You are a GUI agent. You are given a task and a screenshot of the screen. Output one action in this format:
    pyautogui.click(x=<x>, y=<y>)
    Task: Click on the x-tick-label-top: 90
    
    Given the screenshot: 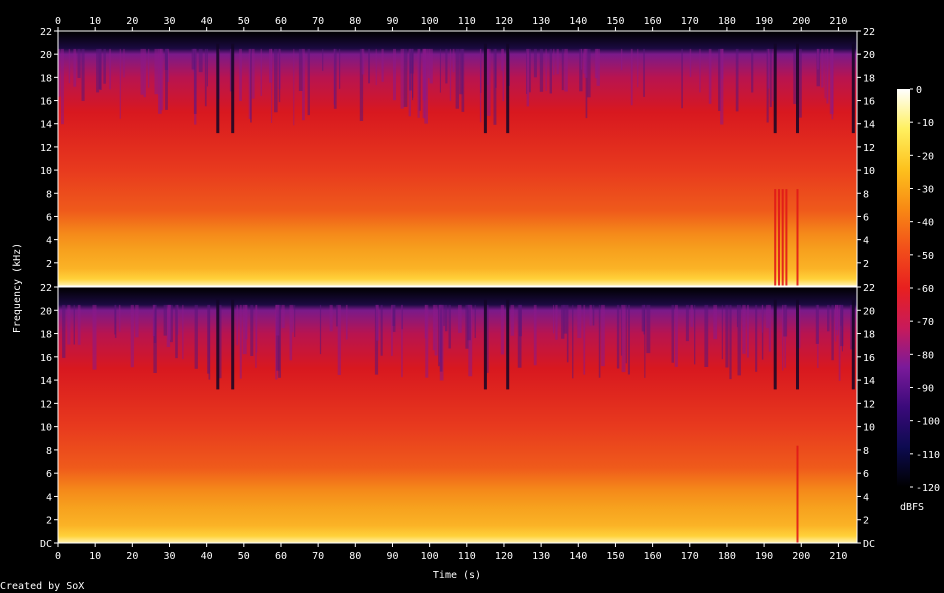 What is the action you would take?
    pyautogui.click(x=392, y=21)
    